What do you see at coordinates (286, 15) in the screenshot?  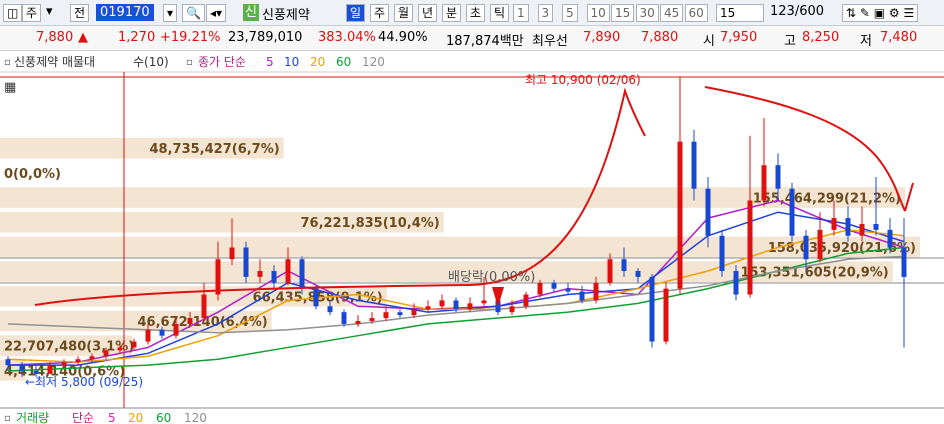 I see `stock-name: 신풍제약` at bounding box center [286, 15].